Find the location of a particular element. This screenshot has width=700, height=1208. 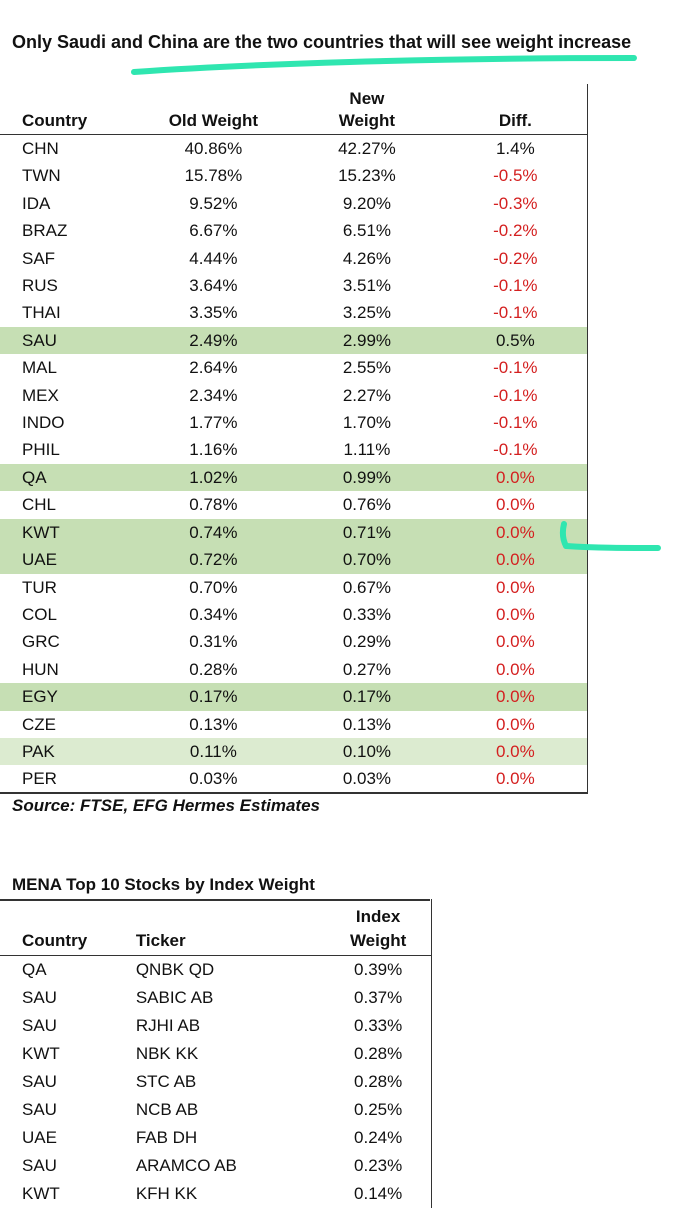

table-row: THAI 3.35% 3.25% -0.1% is located at coordinates (294, 313).